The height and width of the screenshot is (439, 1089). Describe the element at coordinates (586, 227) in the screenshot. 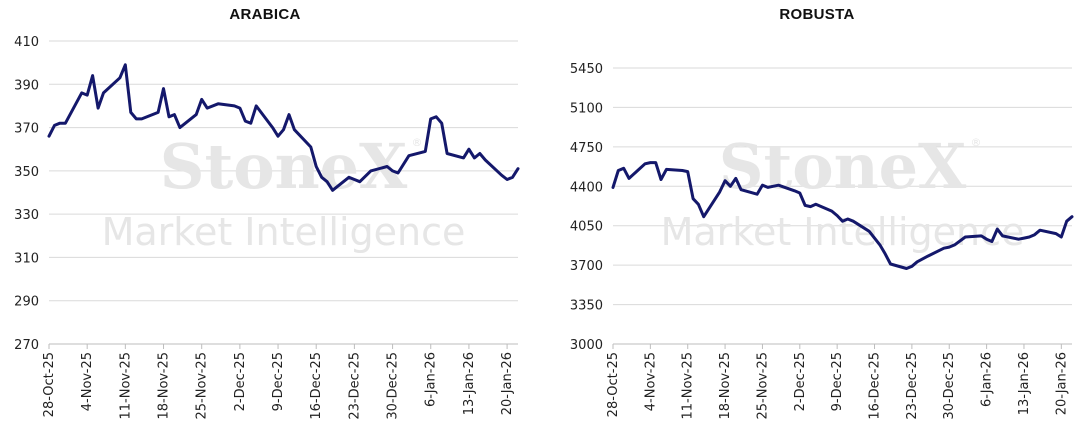

I see `y-tick-label: 4050` at that location.